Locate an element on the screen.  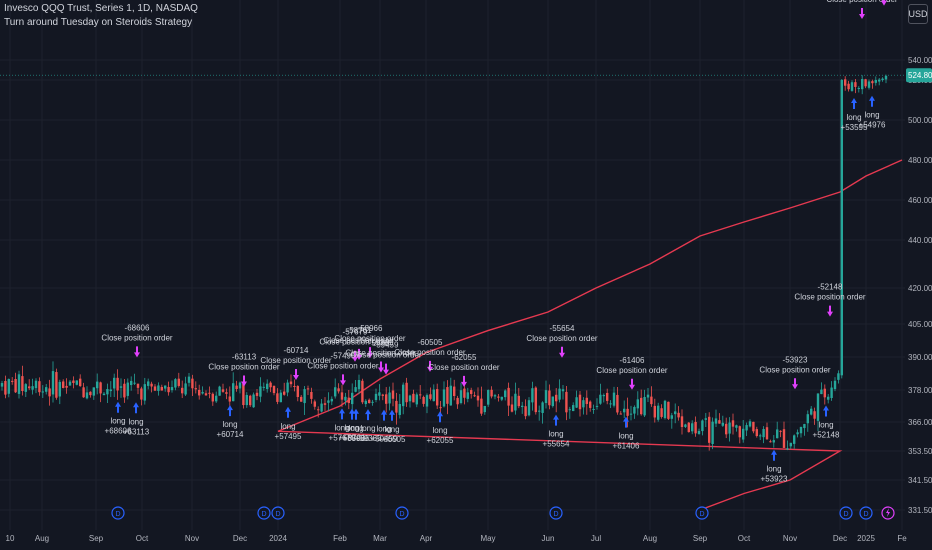
currency-button: USD is located at coordinates (918, 14).